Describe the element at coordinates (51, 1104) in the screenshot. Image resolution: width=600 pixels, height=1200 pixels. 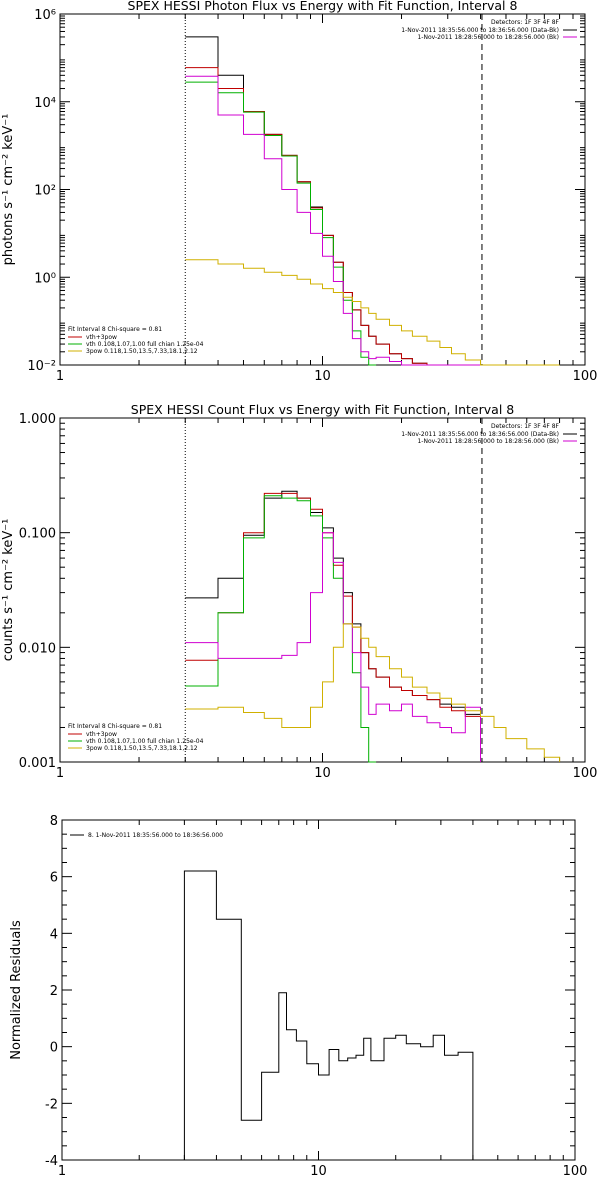
I see `y-tick-label: -2` at that location.